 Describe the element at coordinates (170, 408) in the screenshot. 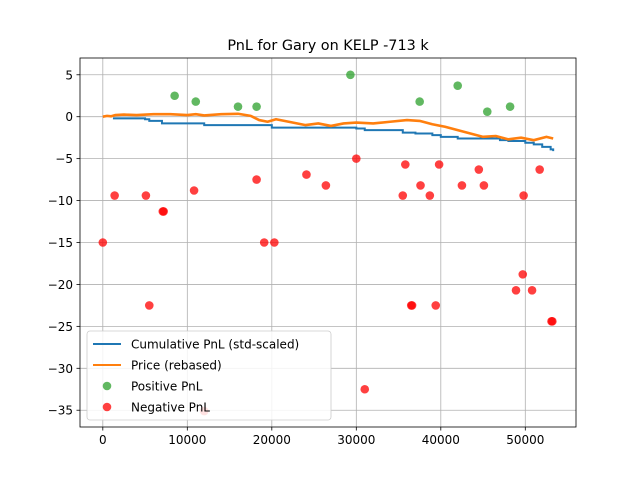

I see `legend-label: Negative PnL` at that location.